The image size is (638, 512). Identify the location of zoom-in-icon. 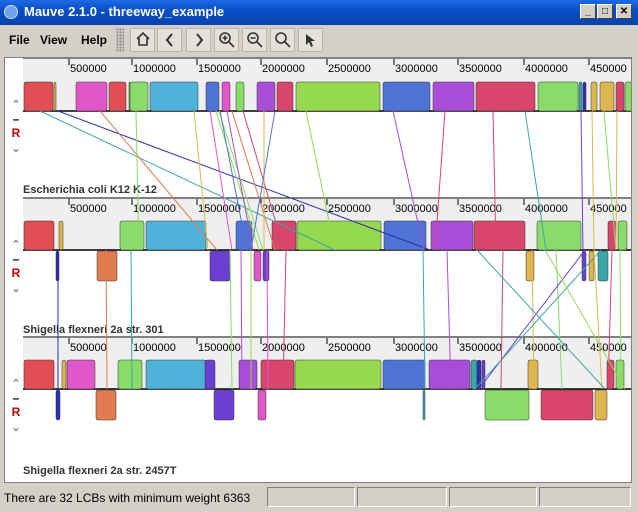
(226, 40).